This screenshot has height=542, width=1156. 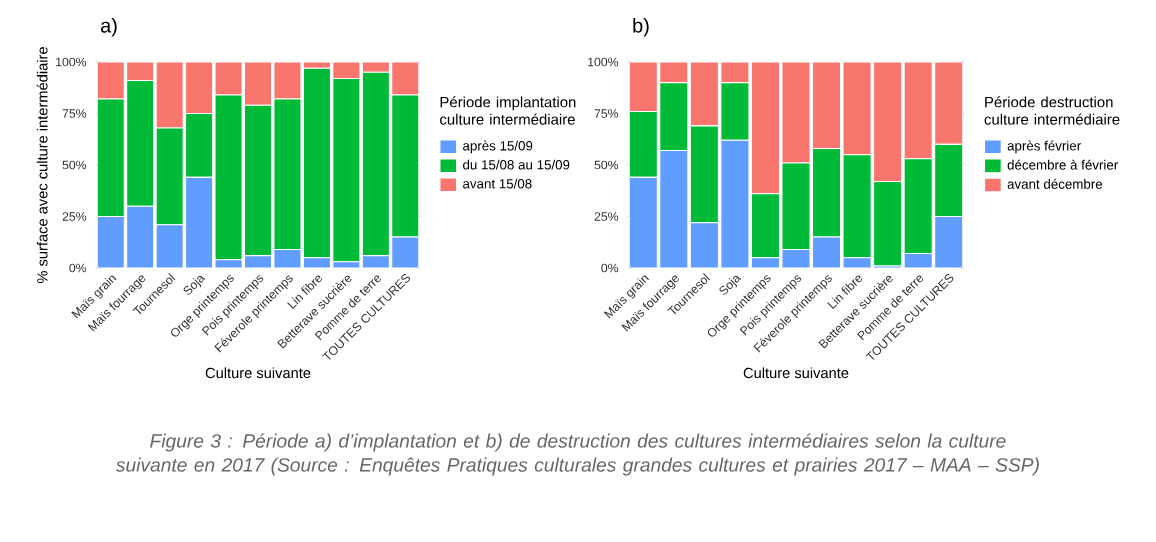 What do you see at coordinates (641, 27) in the screenshot?
I see `chart-title: b)` at bounding box center [641, 27].